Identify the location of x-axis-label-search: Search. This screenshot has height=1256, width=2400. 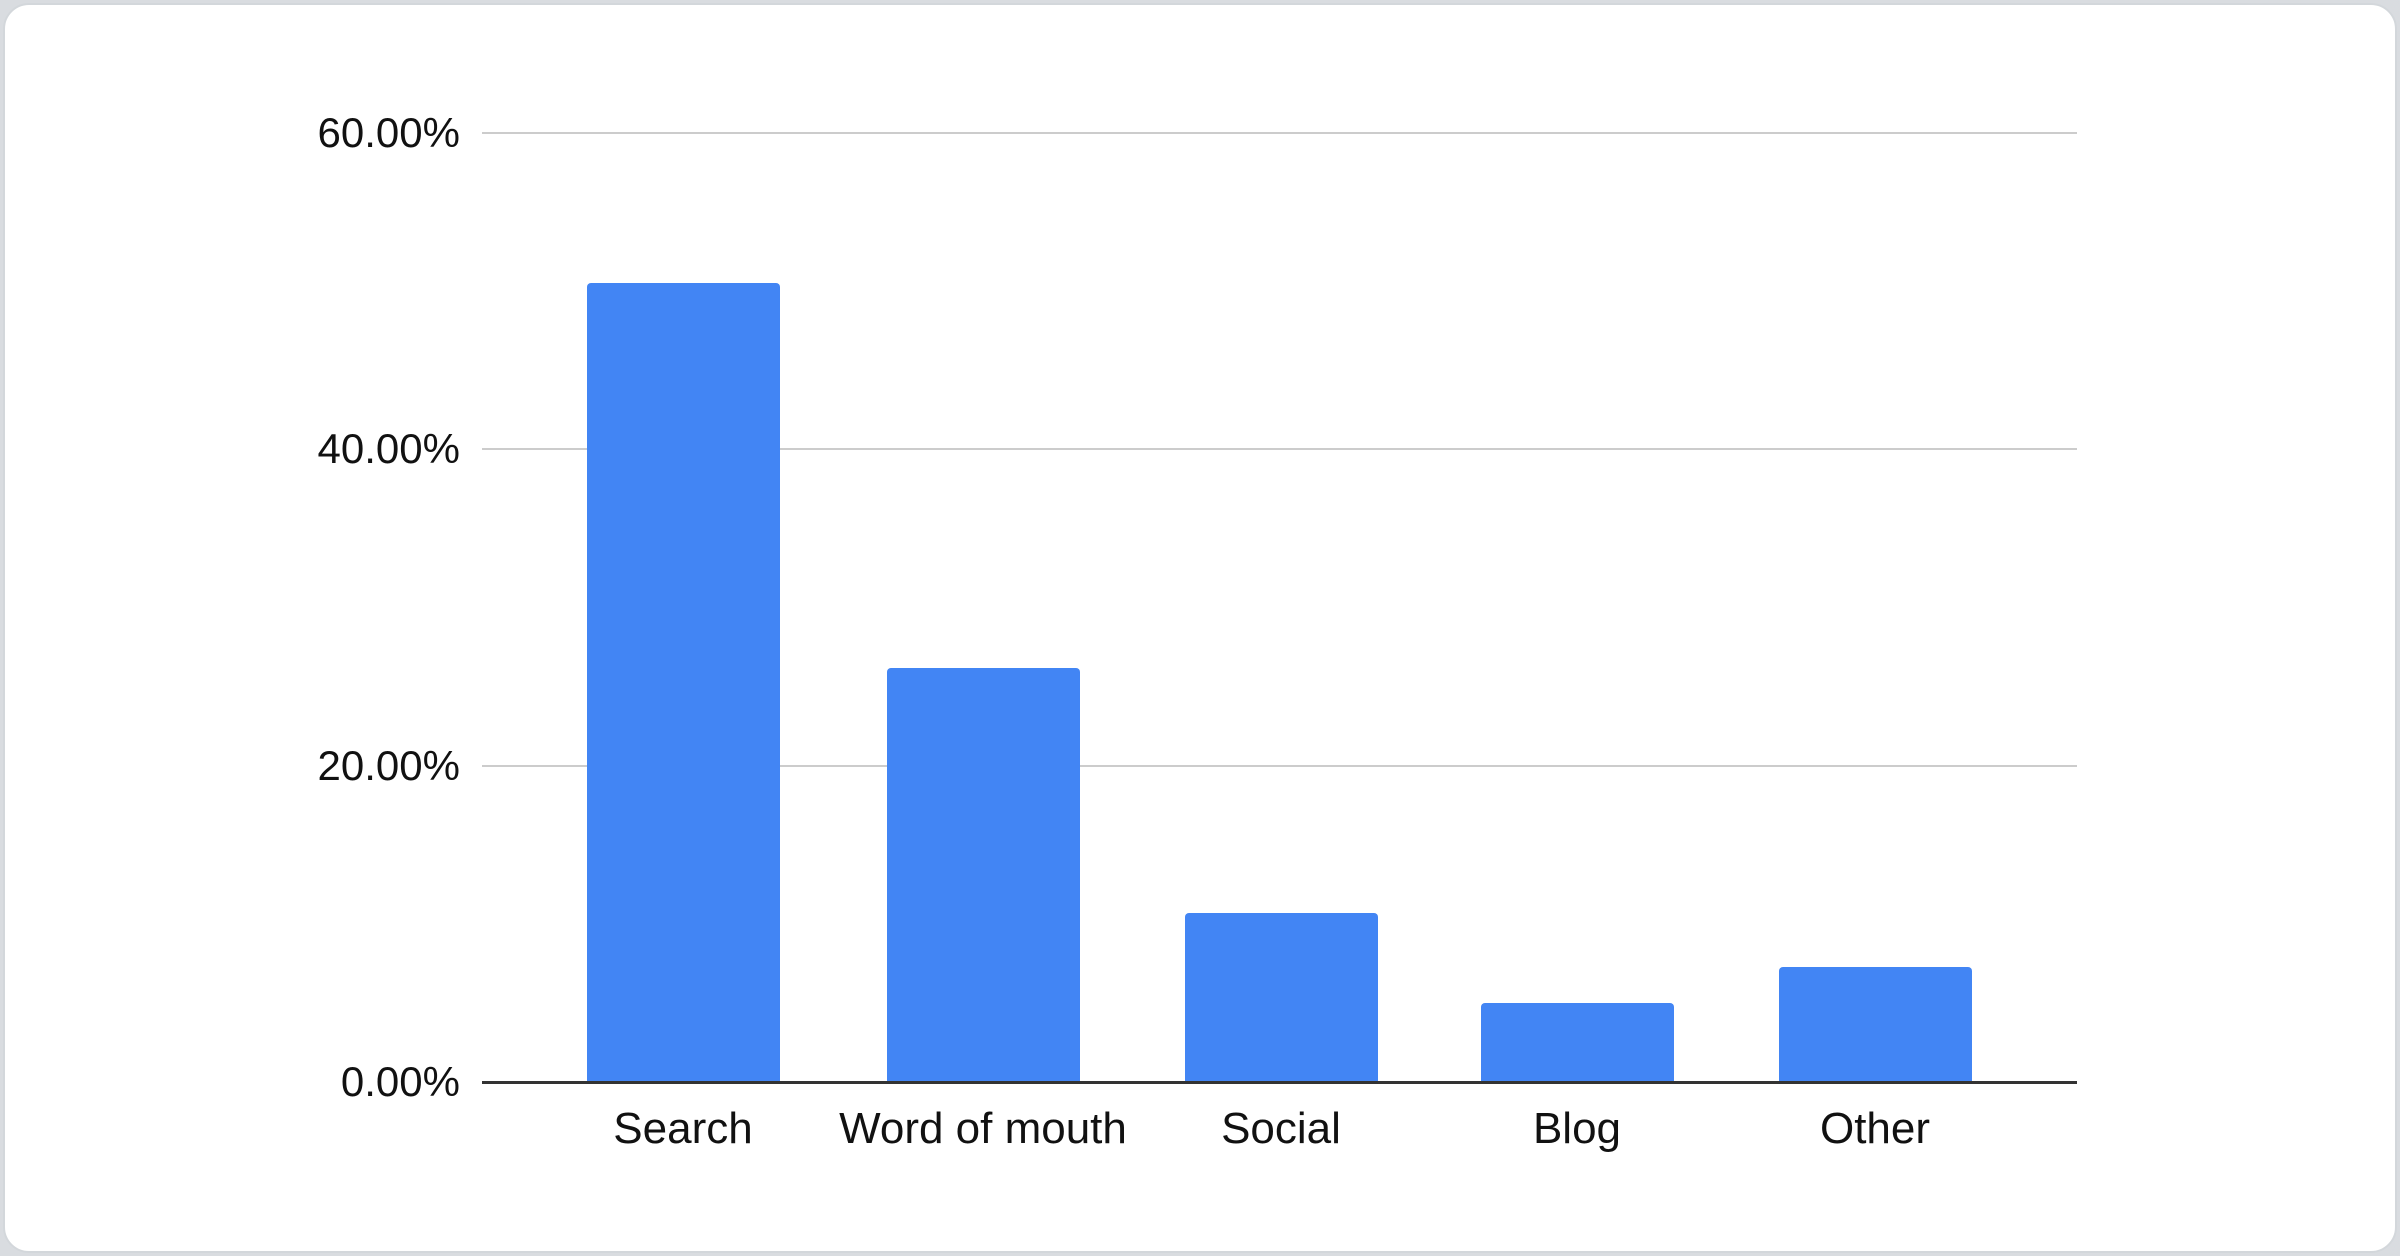
(683, 1128).